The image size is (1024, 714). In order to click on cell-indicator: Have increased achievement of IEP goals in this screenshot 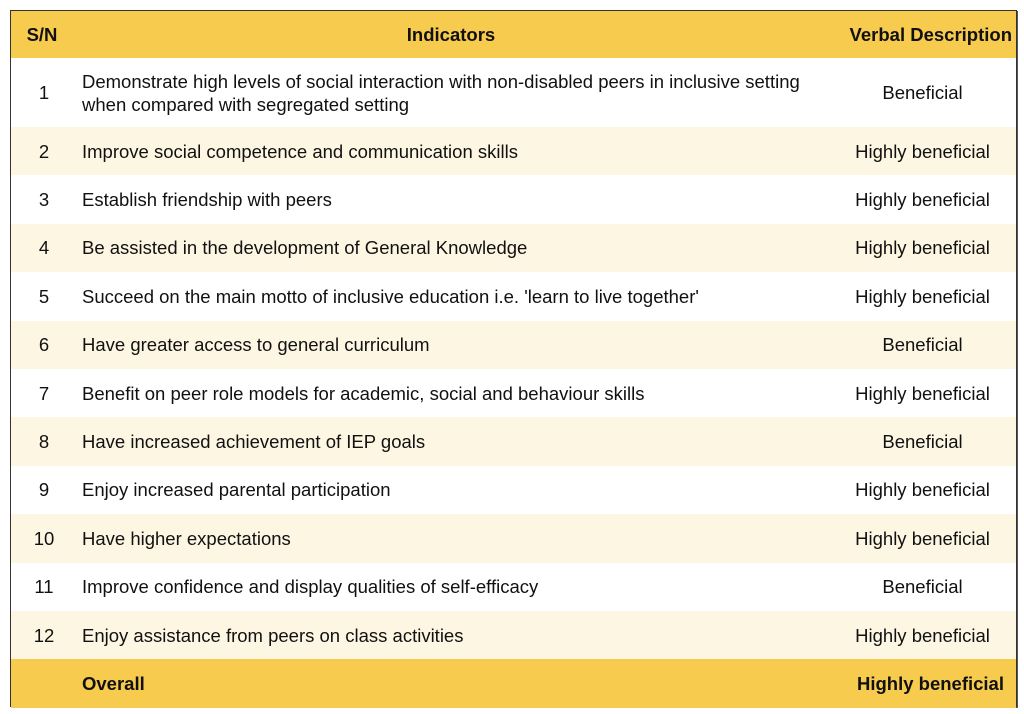, I will do `click(254, 442)`.